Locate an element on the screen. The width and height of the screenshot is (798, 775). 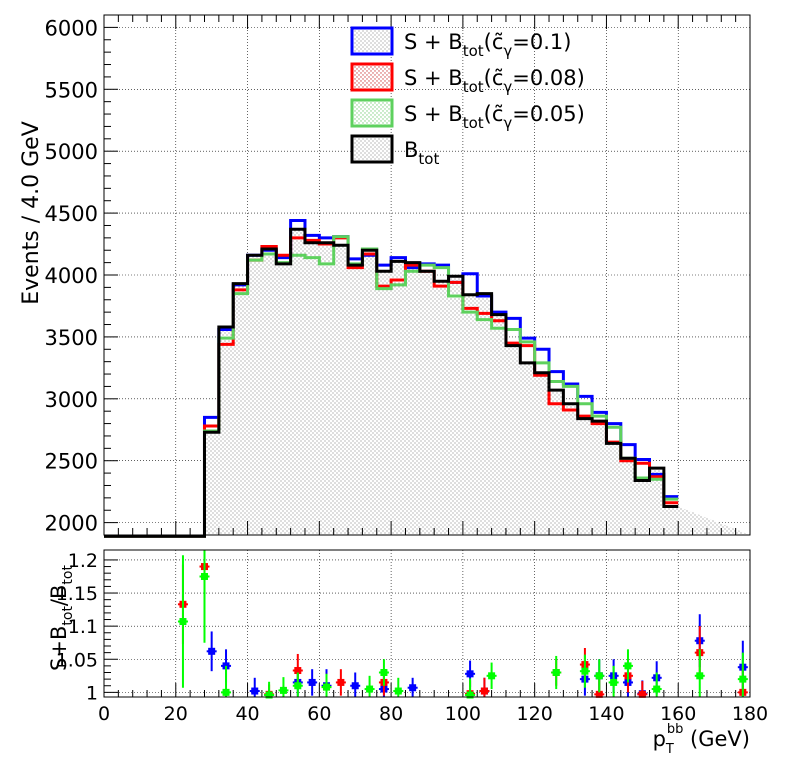
legend-label: S + Btot(c̃γ=0.1) is located at coordinates (487, 45).